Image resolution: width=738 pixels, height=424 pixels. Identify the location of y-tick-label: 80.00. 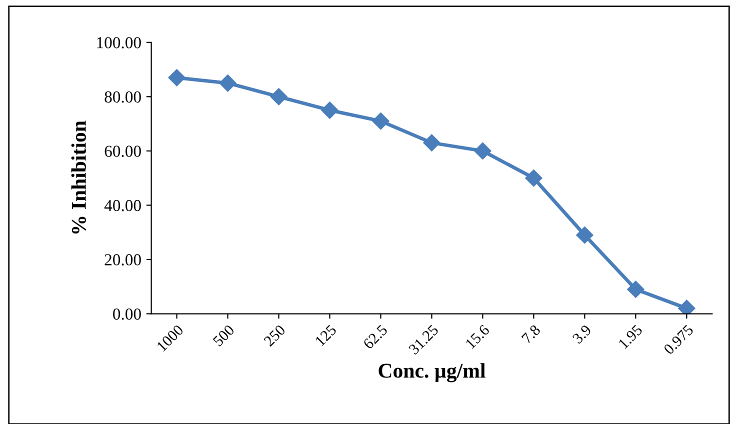
(122, 97).